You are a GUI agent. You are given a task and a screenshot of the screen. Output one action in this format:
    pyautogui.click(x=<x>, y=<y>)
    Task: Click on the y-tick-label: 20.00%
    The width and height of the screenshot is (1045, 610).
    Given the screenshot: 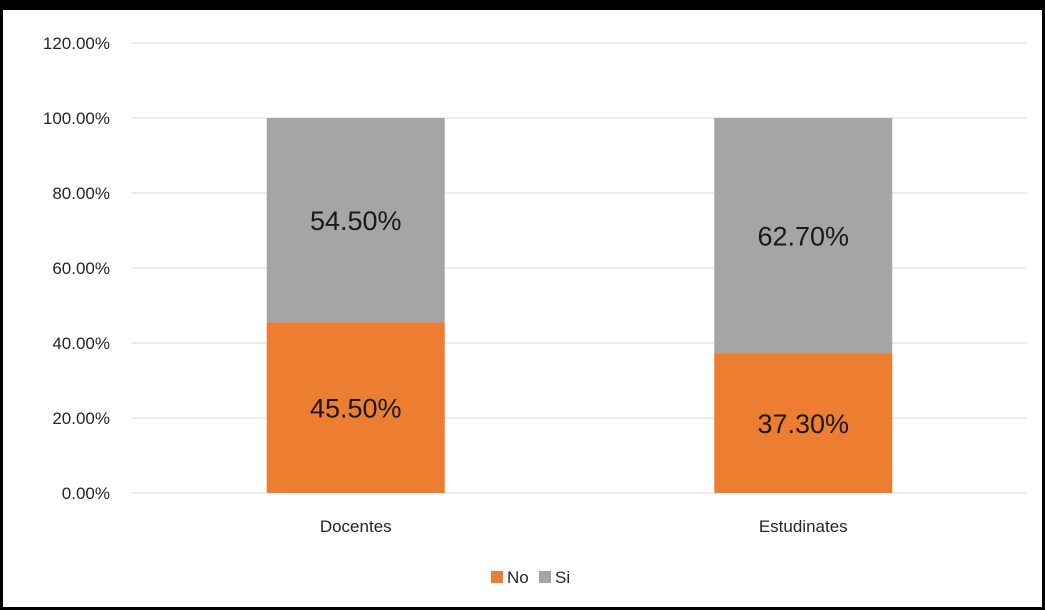 What is the action you would take?
    pyautogui.click(x=81, y=418)
    